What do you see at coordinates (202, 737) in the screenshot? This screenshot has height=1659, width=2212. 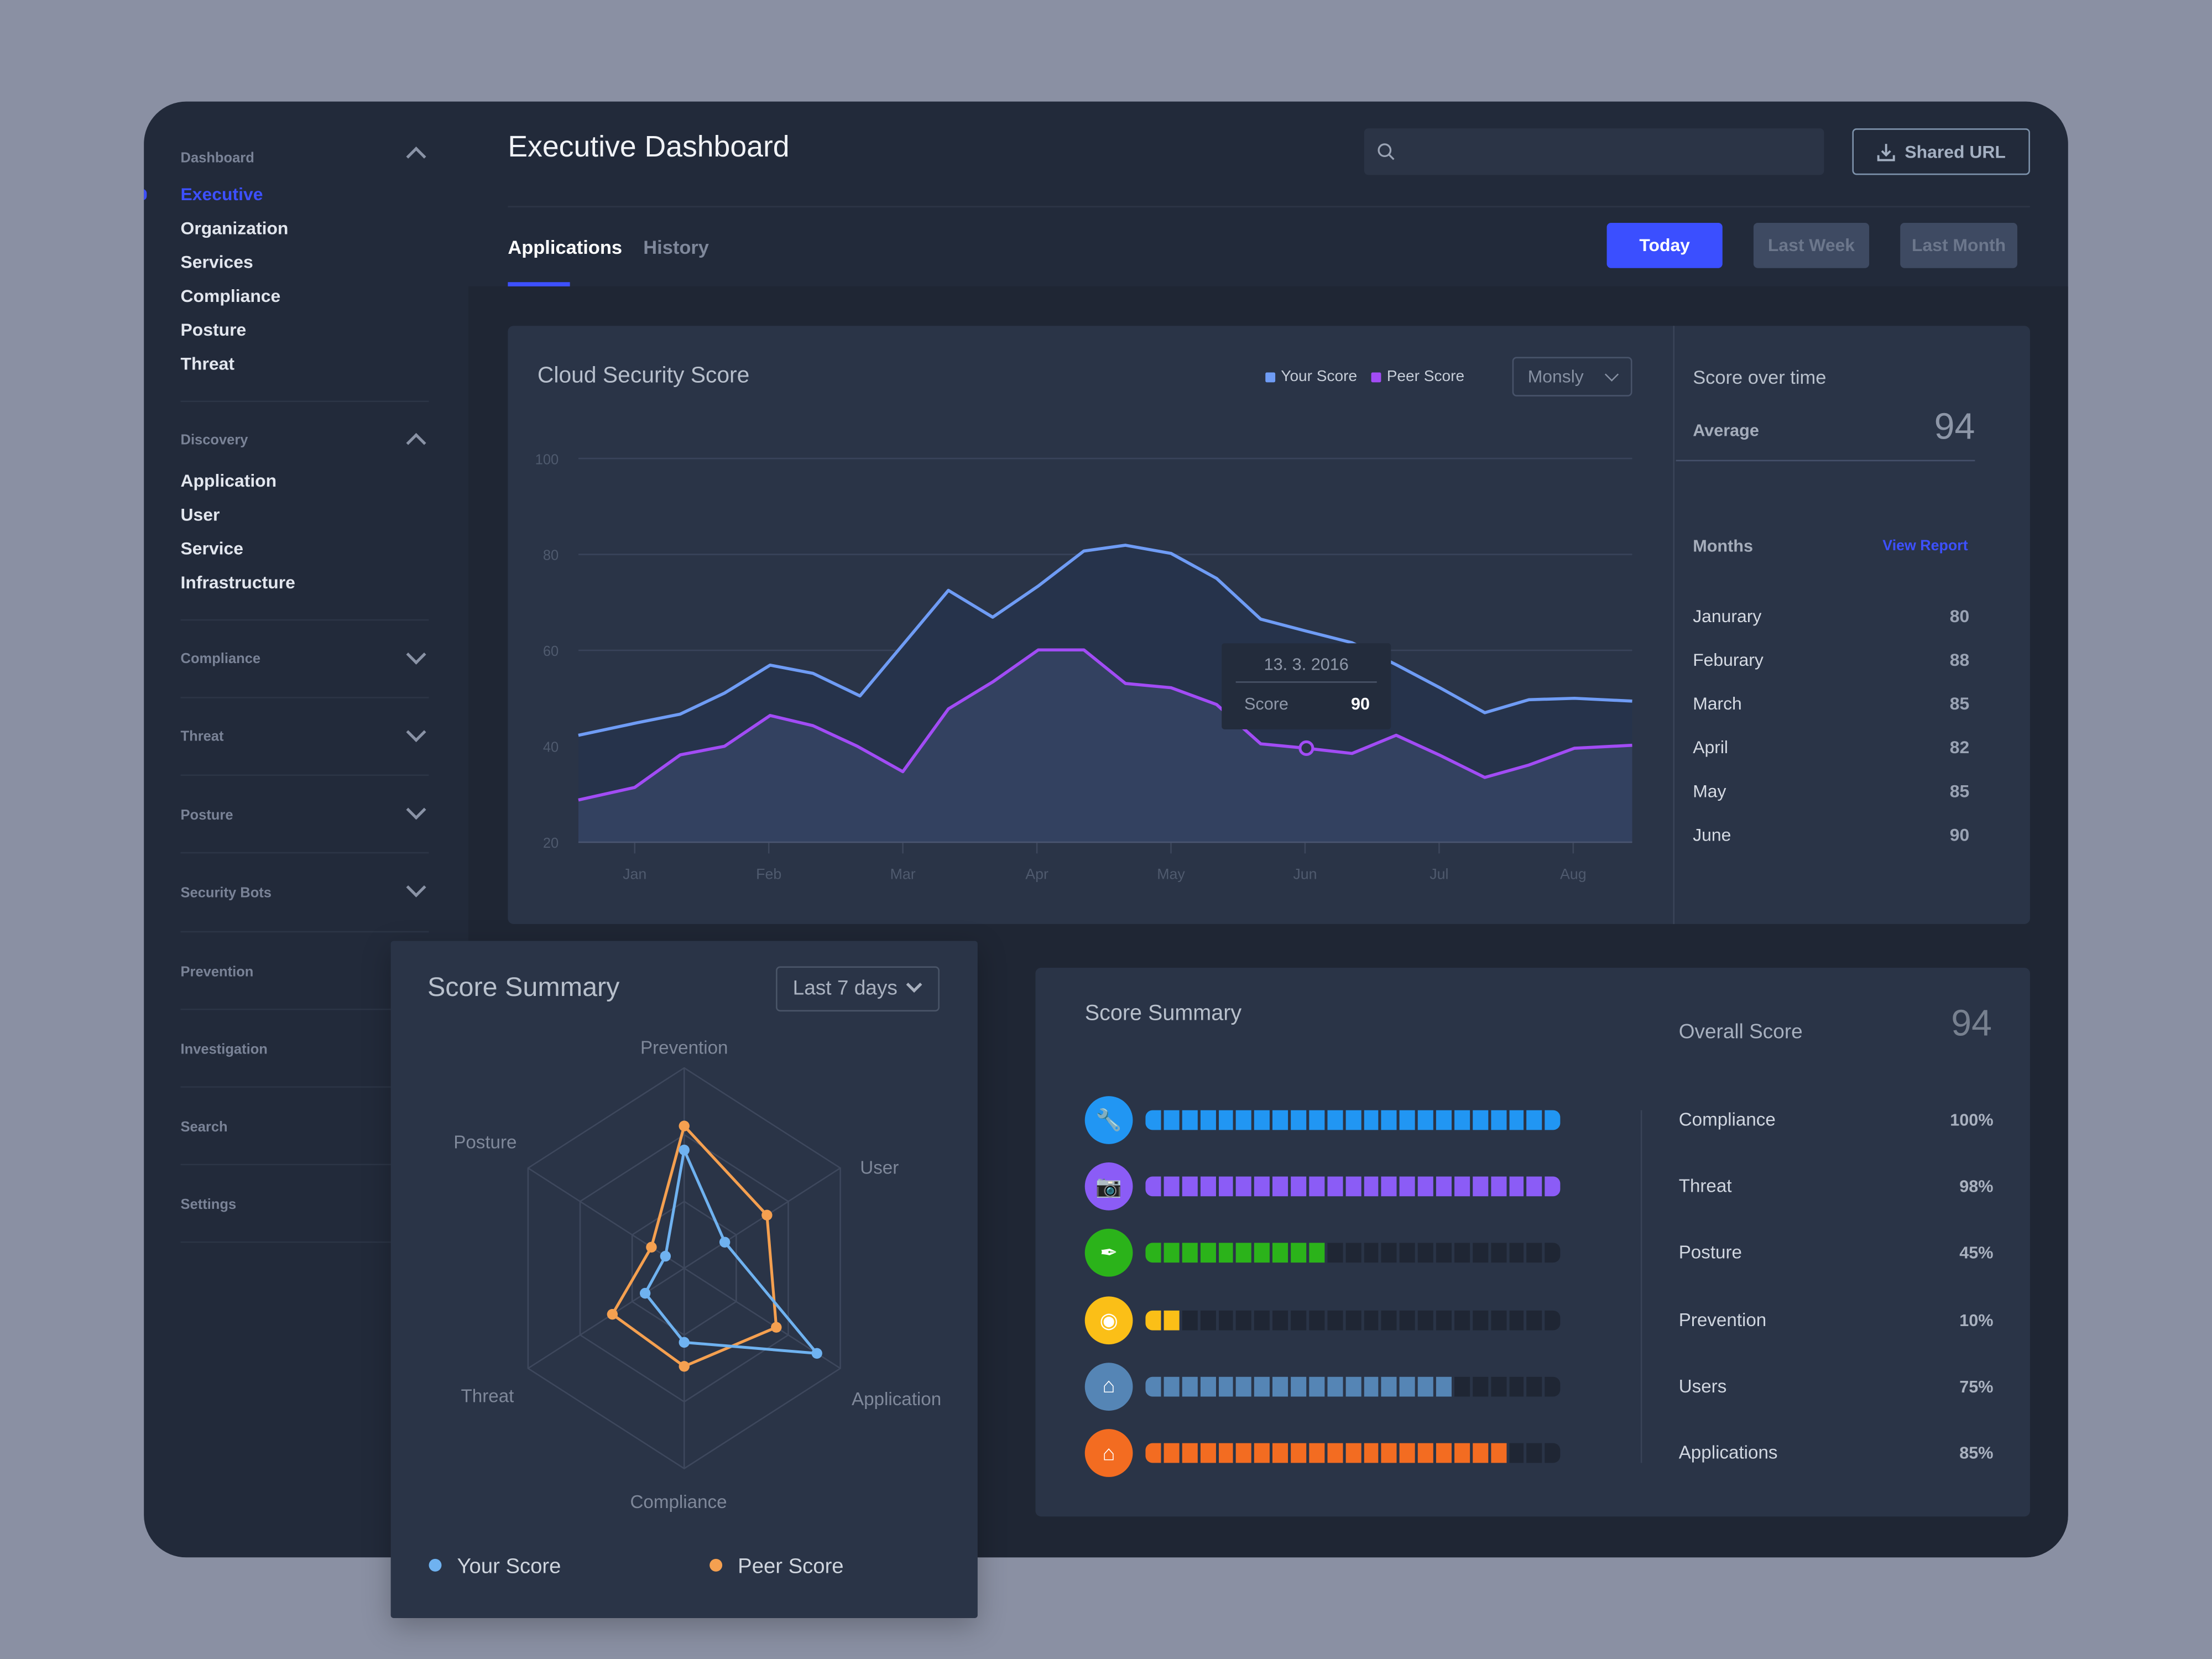 I see `sidebar-section-threat: Threat` at bounding box center [202, 737].